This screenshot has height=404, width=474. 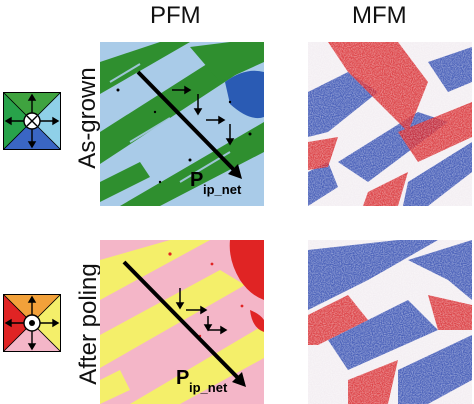 What do you see at coordinates (182, 124) in the screenshot?
I see `pfm-as-grown-map: P ip_net` at bounding box center [182, 124].